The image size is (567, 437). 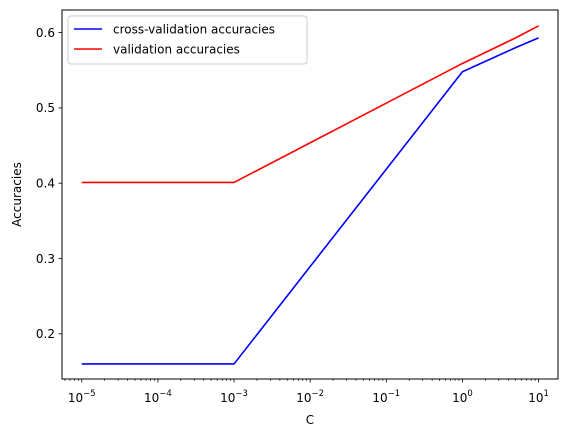 I want to click on x-tick-label-exponent: −5, so click(x=89, y=394).